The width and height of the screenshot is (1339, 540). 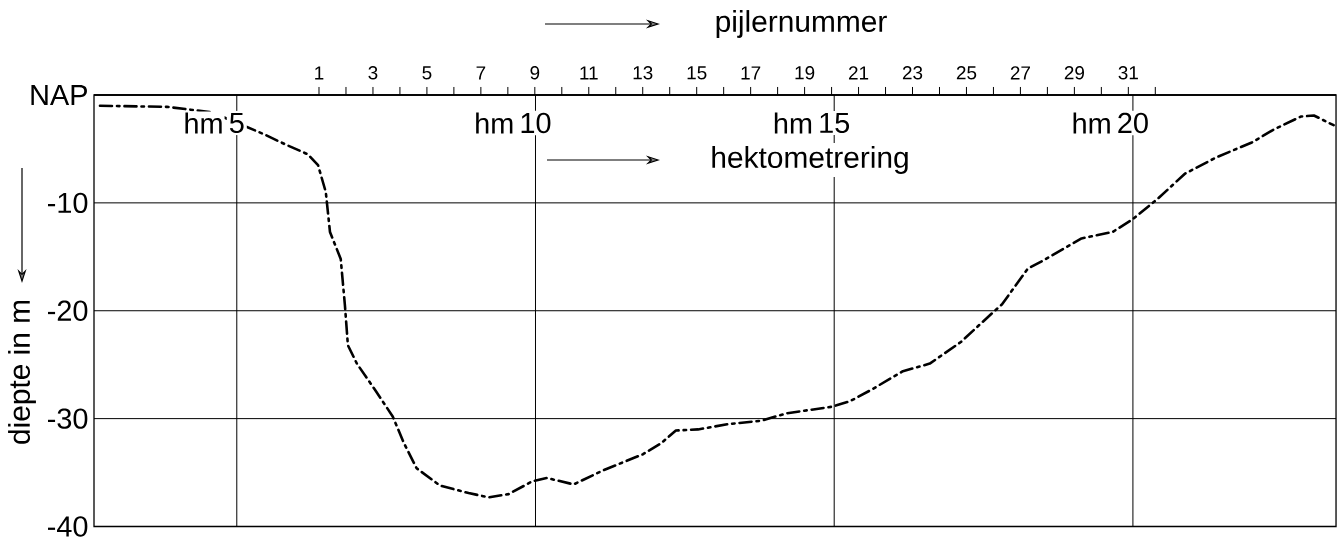 I want to click on x-axis-title: hektometrering, so click(x=810, y=160).